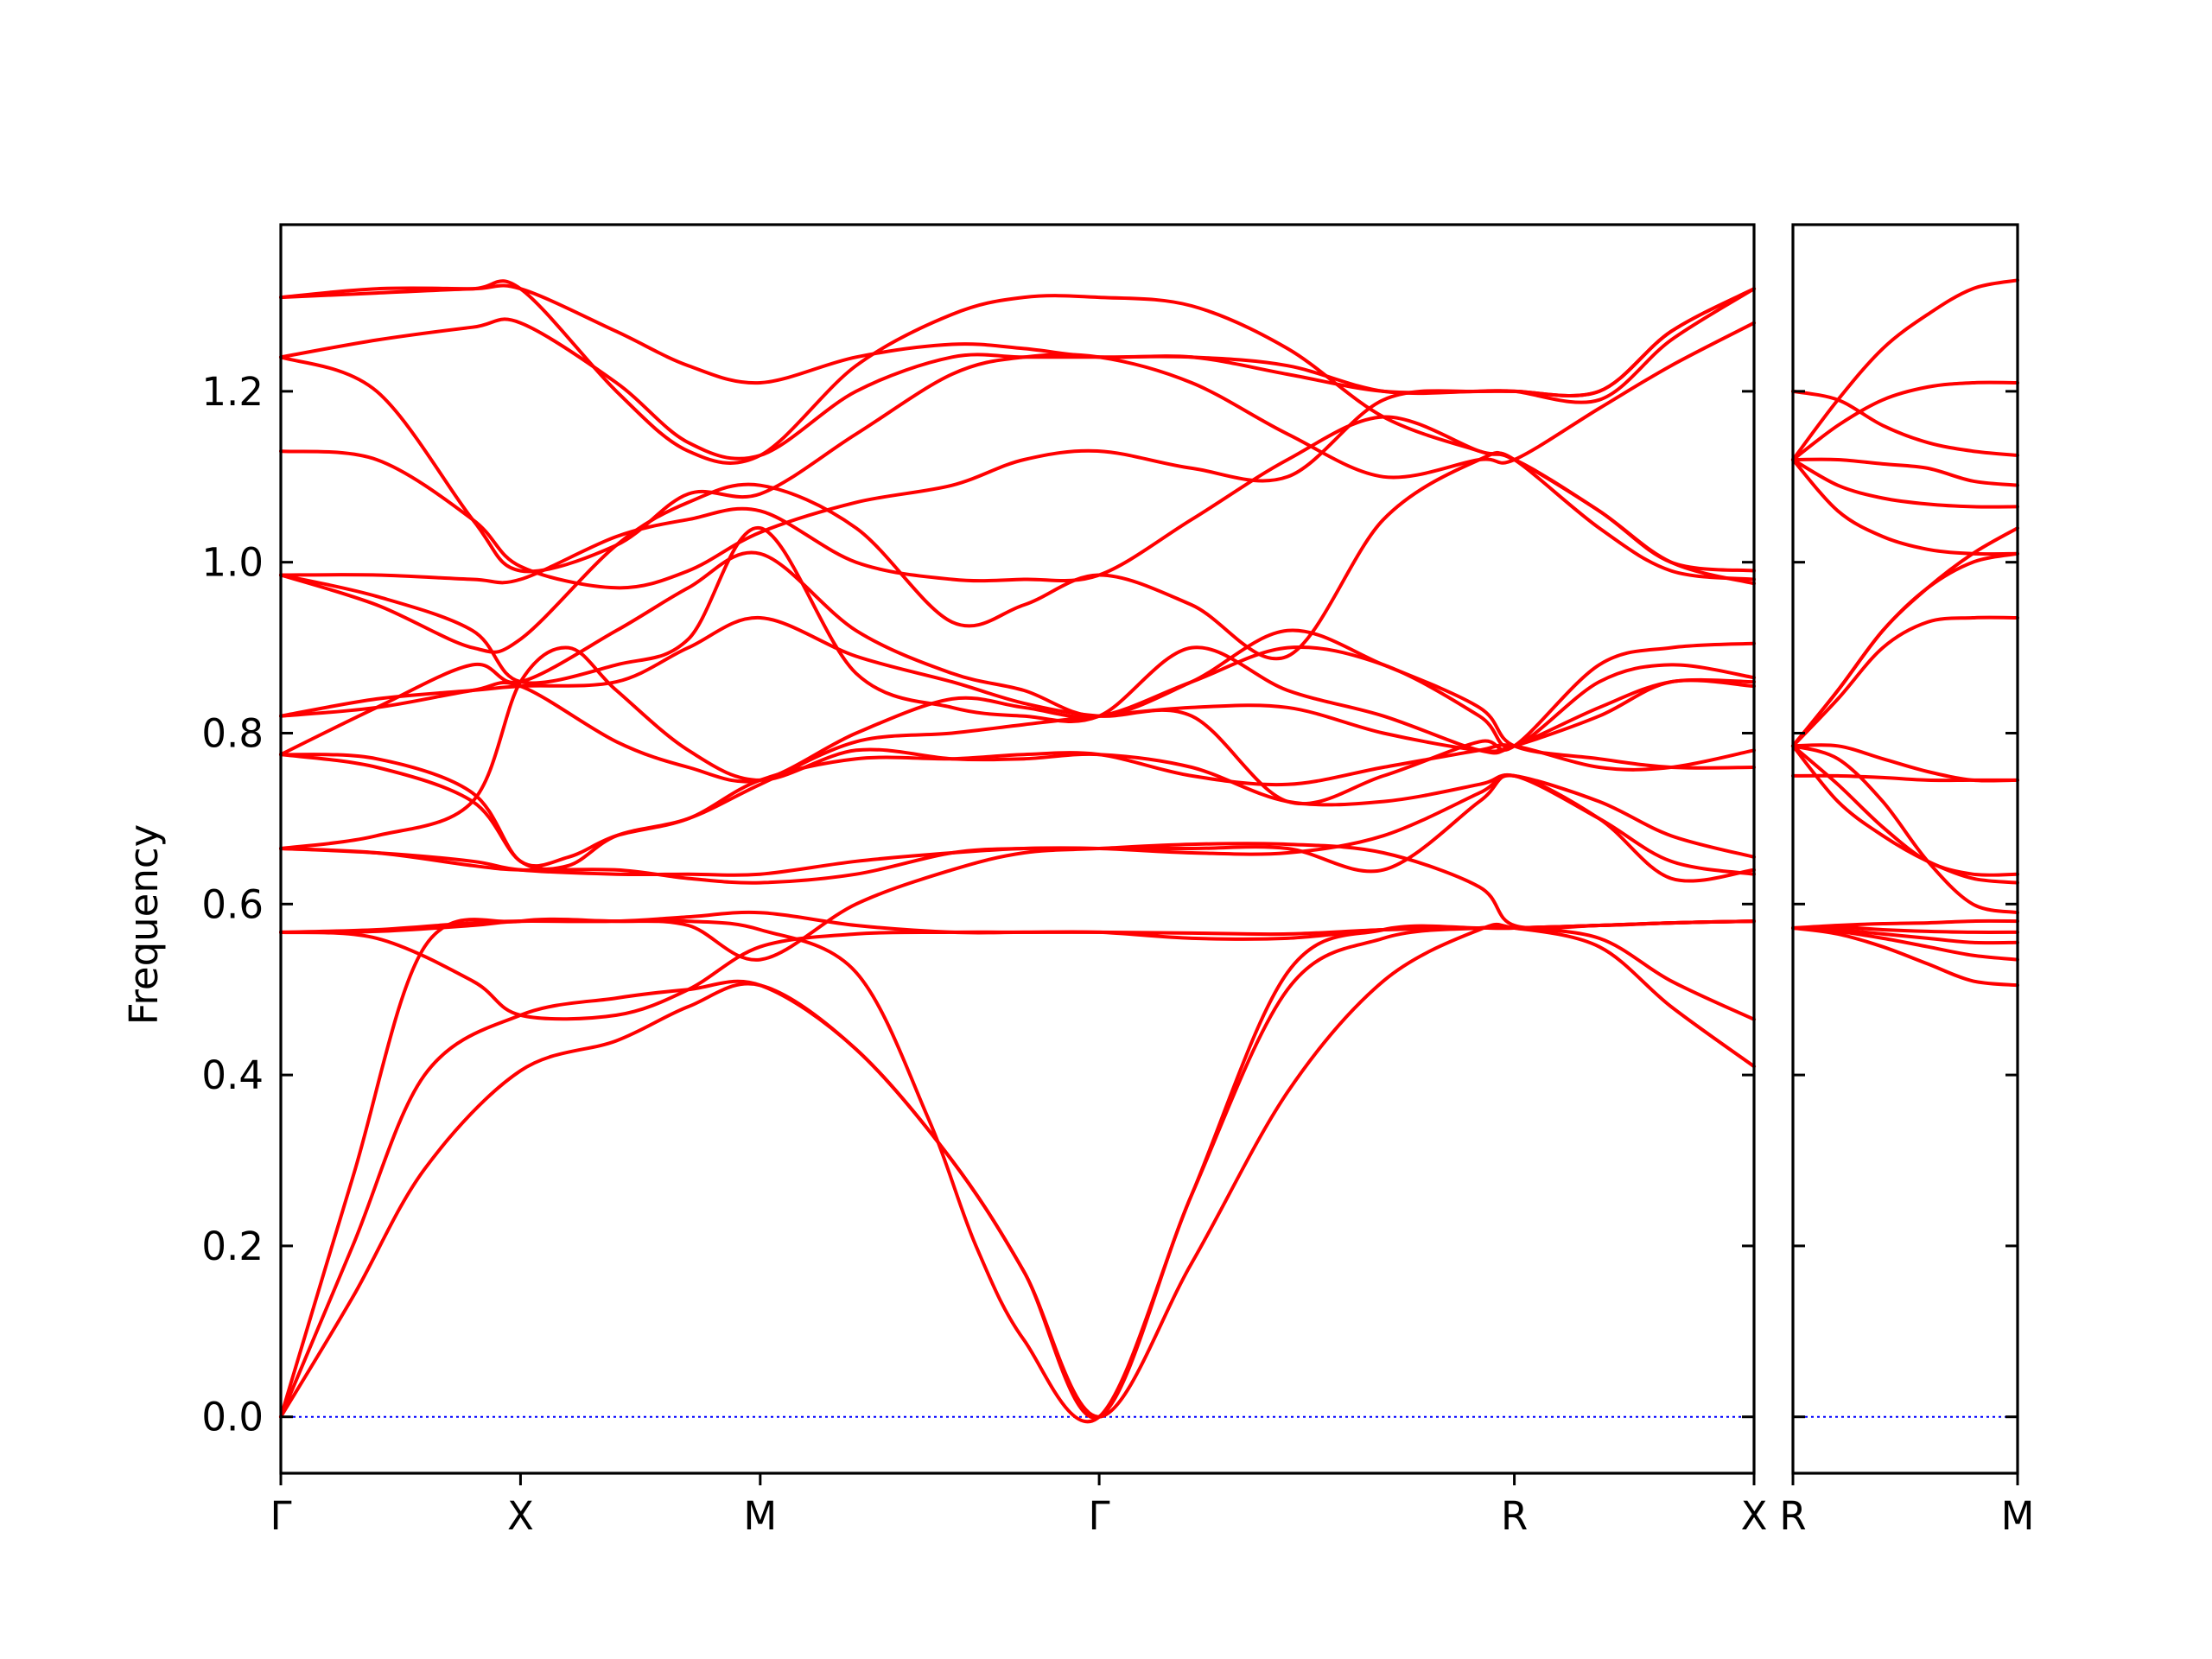 This screenshot has width=2212, height=1659. I want to click on y-tick-label: 0.4, so click(232, 1075).